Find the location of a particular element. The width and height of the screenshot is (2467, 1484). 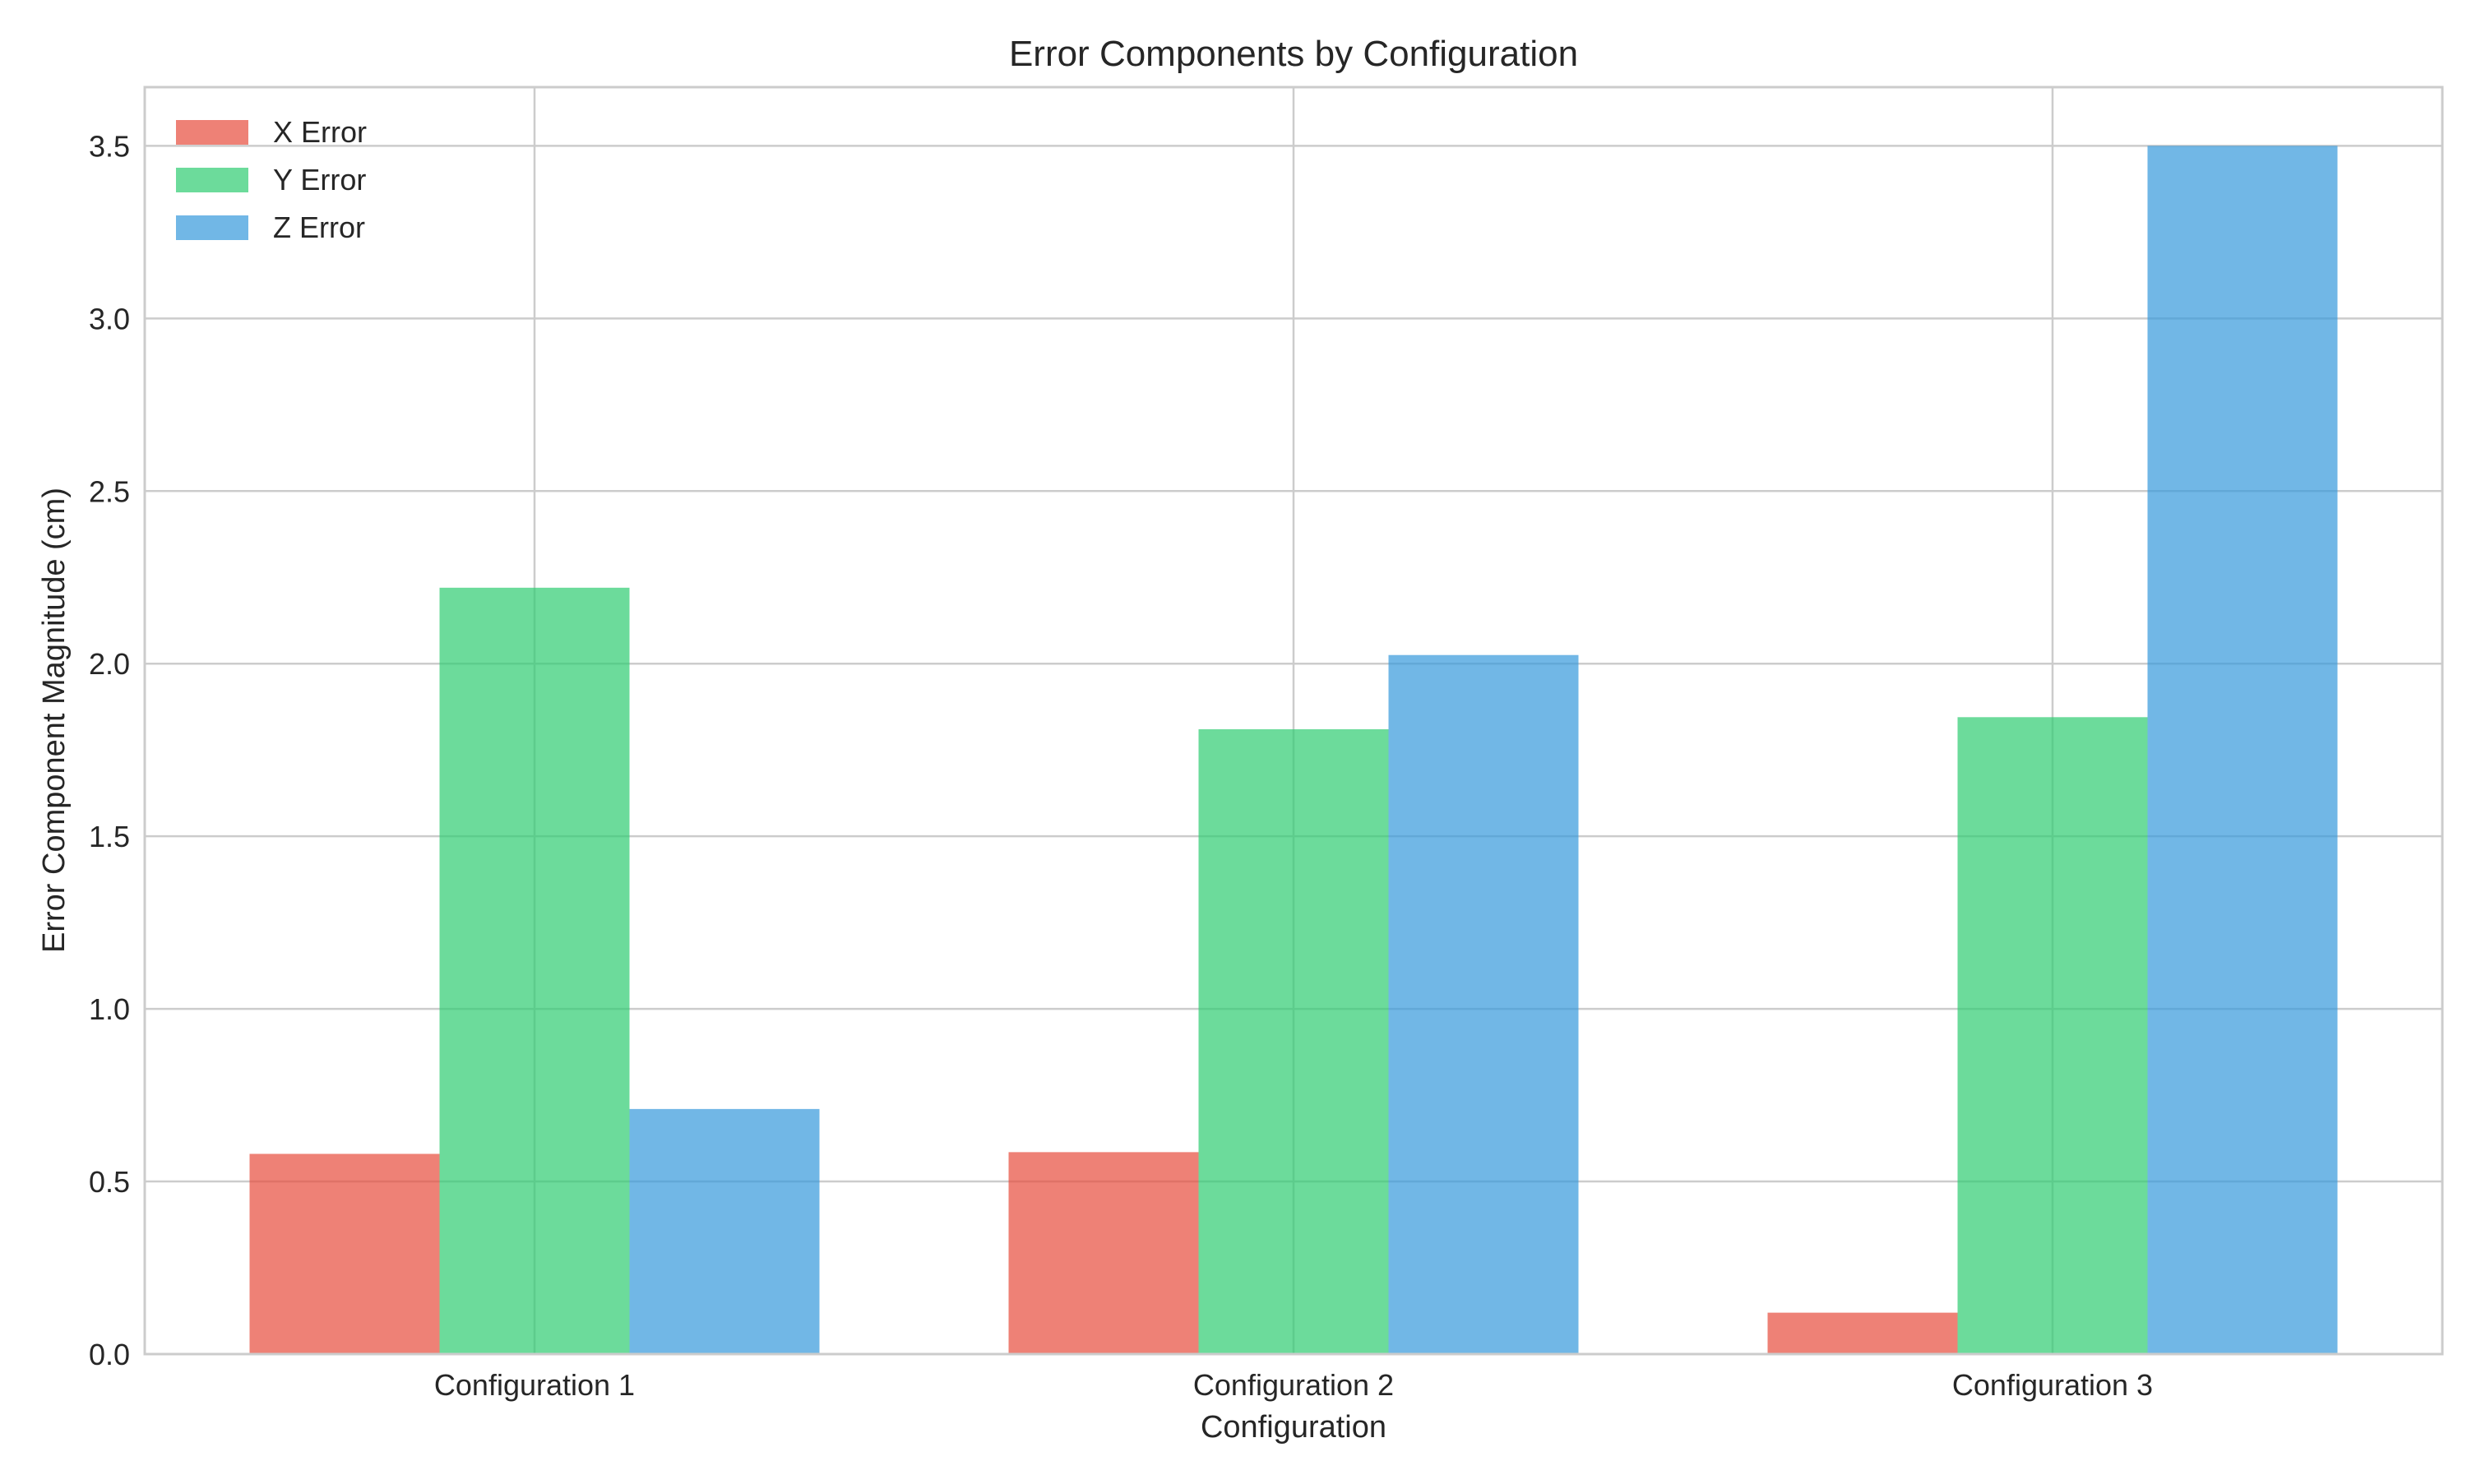

y-tick-label: 0.0 is located at coordinates (109, 1355).